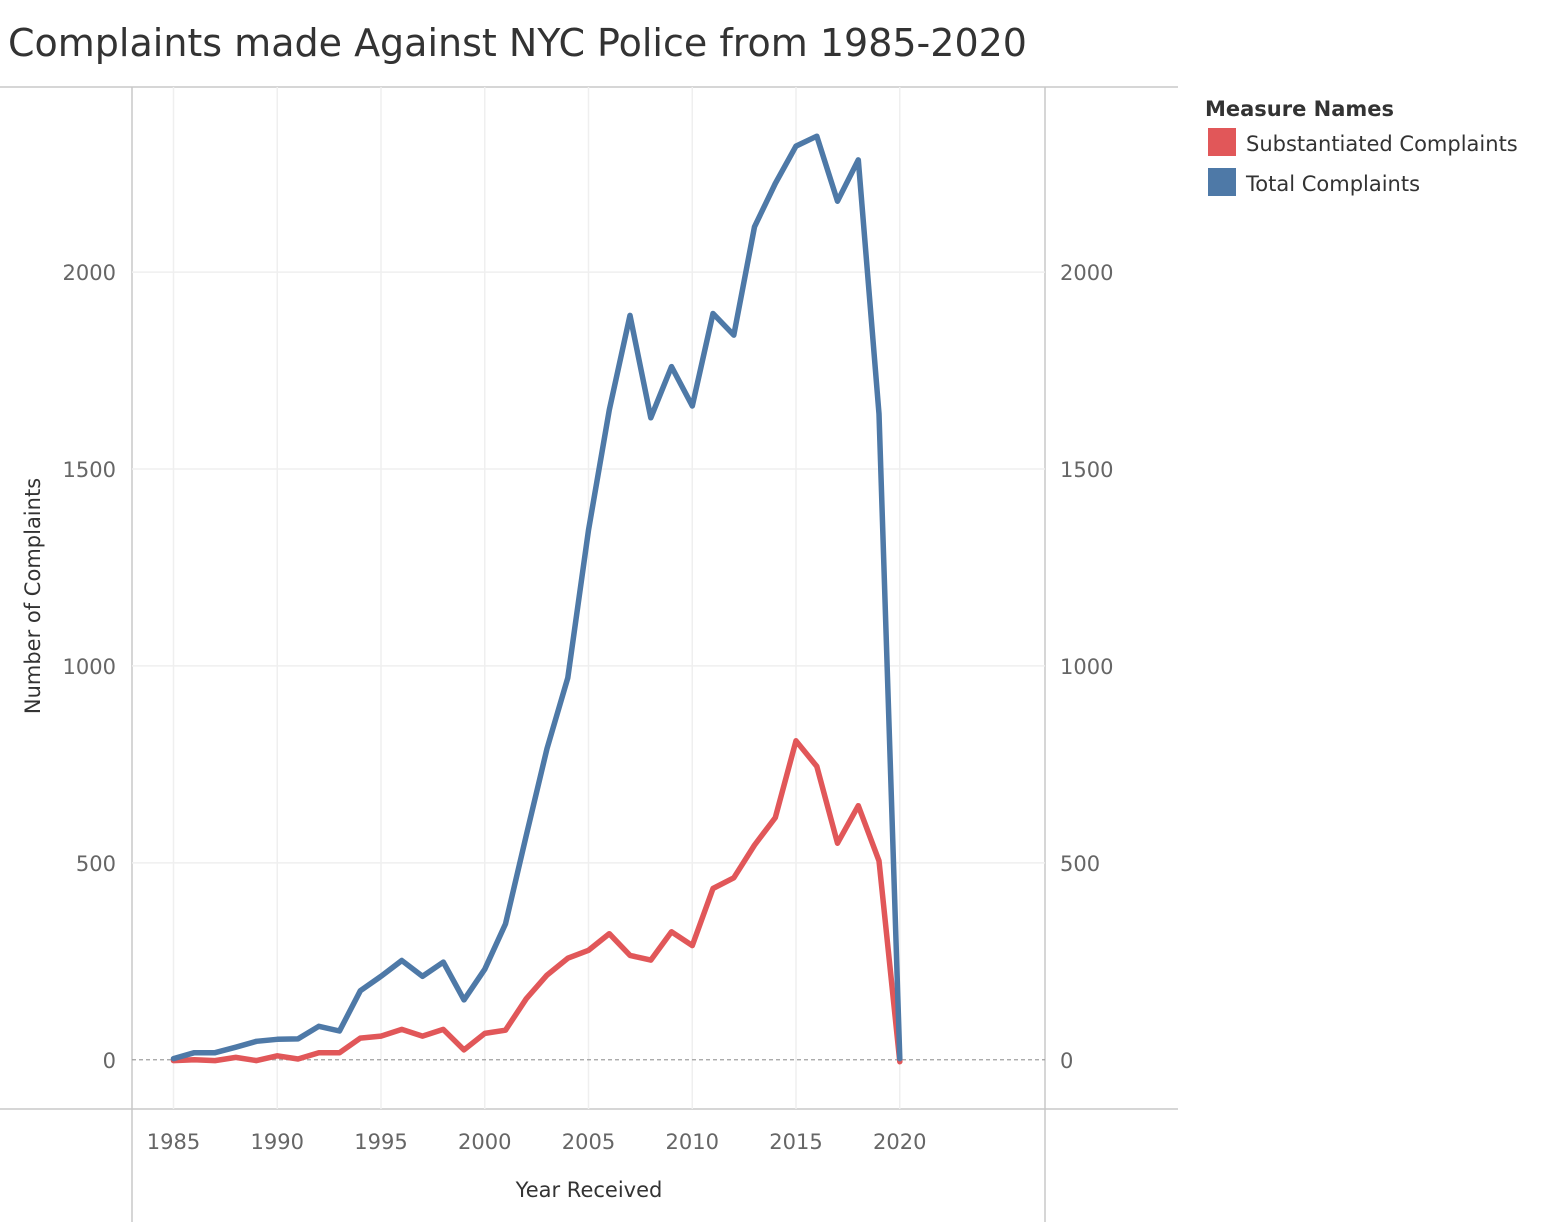 This screenshot has width=1550, height=1222. I want to click on legend-swatch-substantiated-complaints, so click(1222, 142).